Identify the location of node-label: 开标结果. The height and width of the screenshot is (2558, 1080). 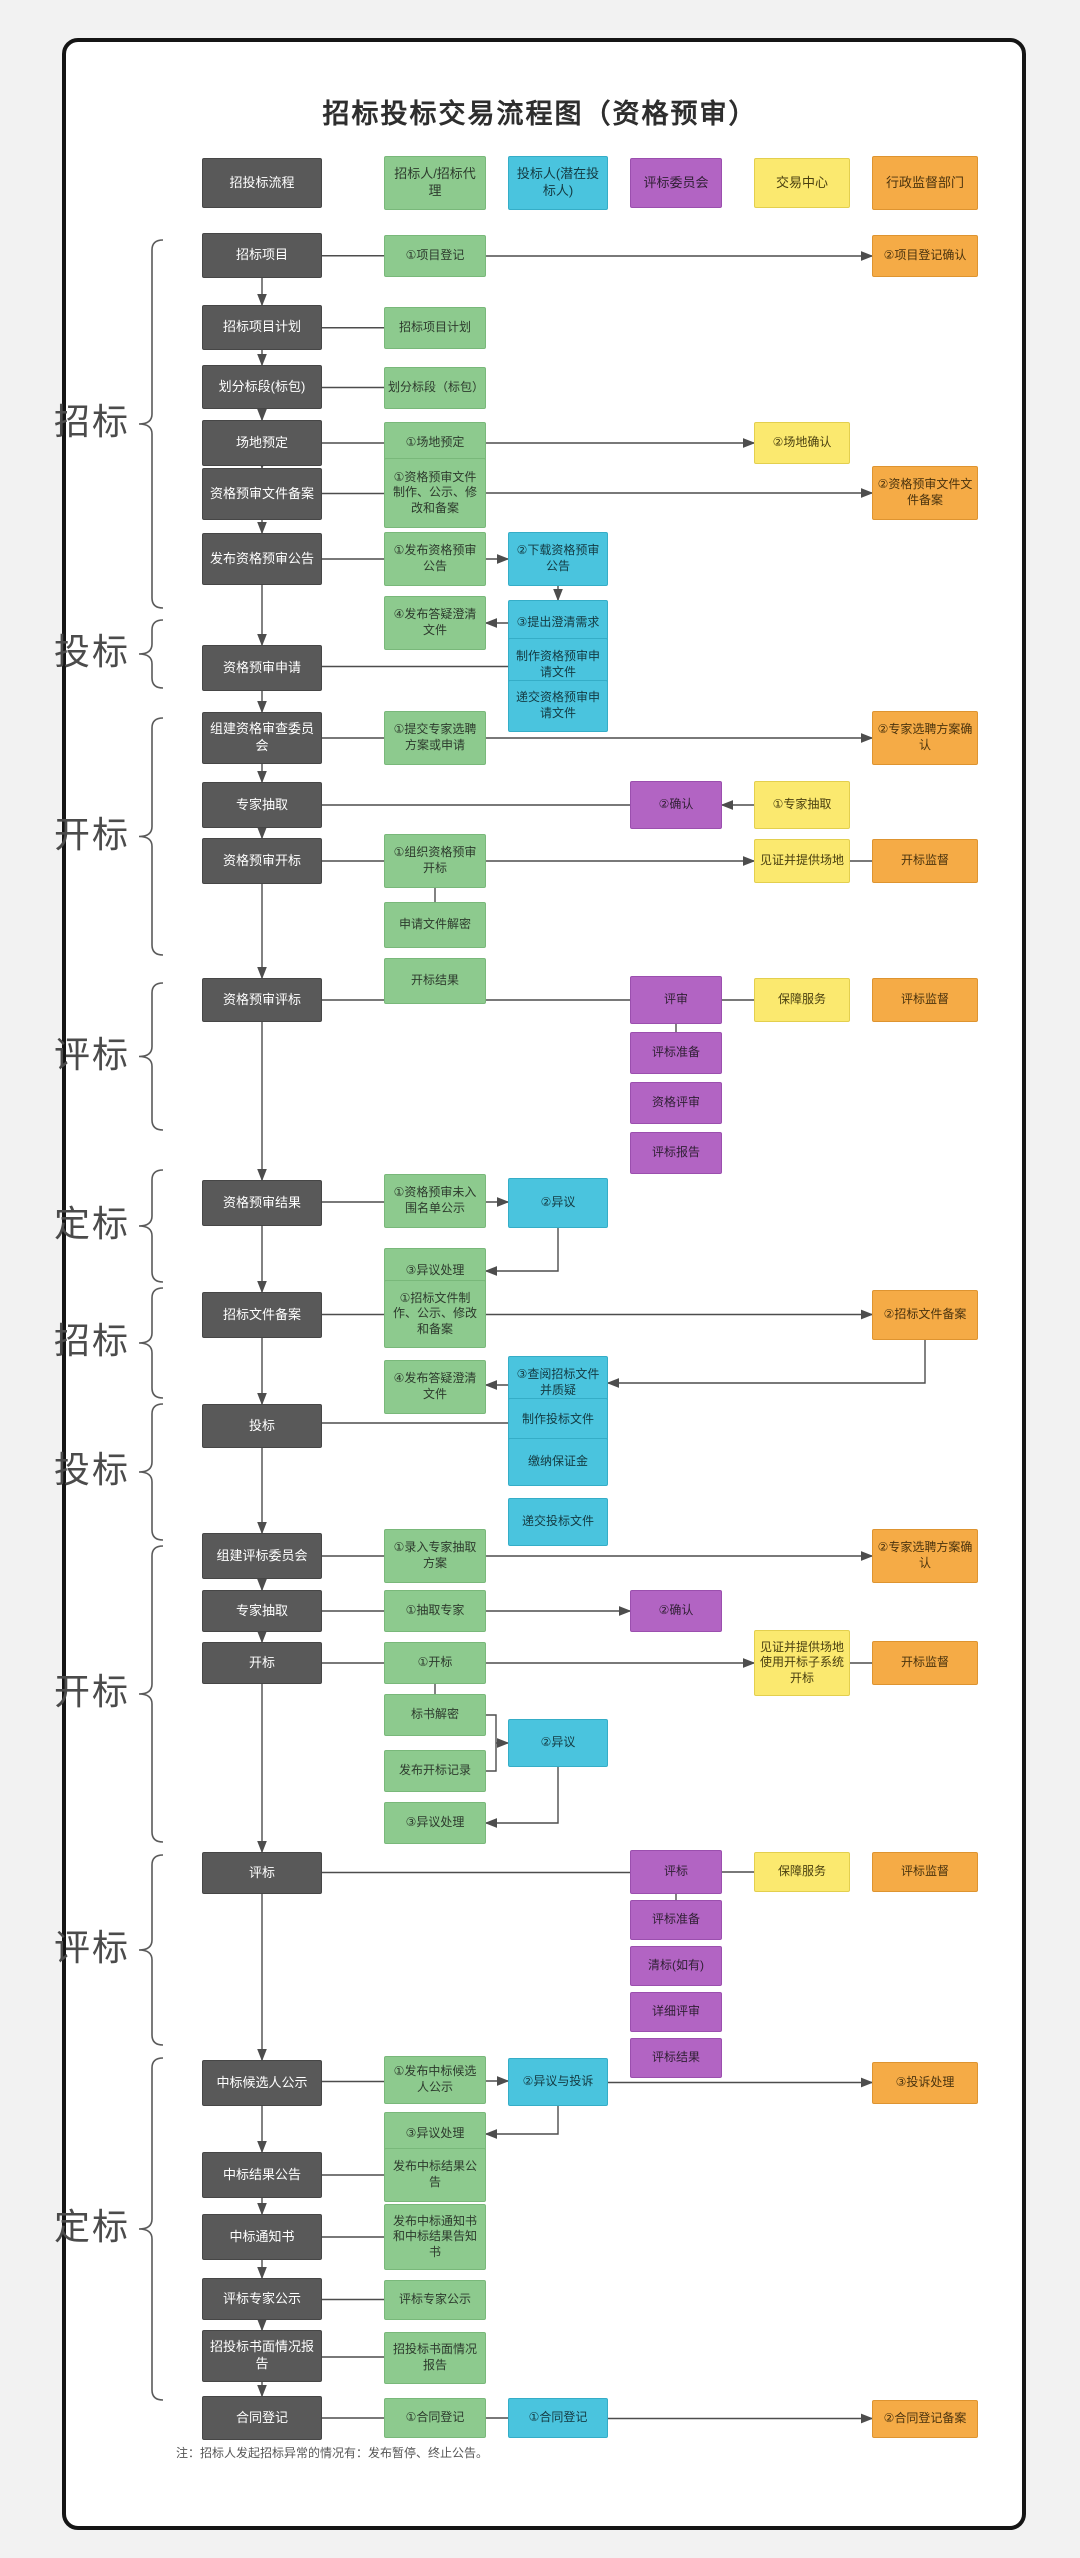
(434, 980).